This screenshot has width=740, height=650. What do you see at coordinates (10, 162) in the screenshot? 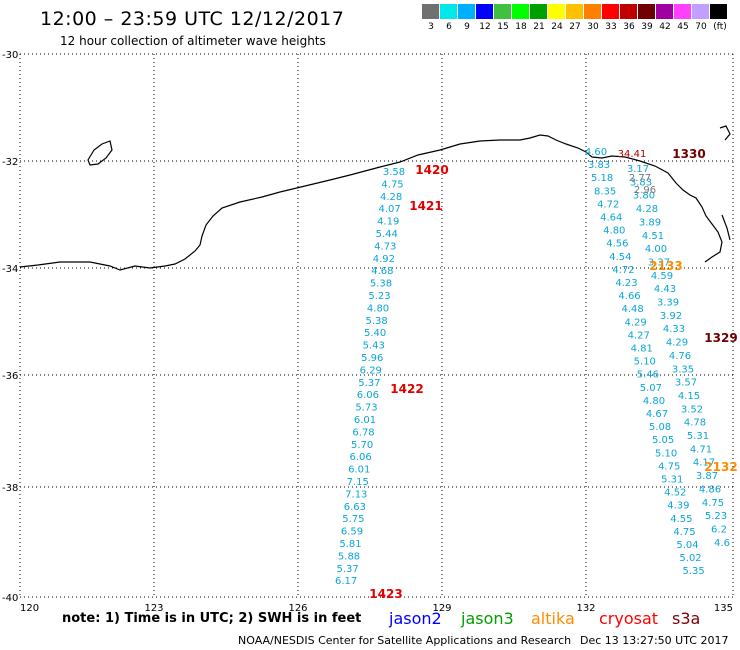
I see `latitude-label: -32` at bounding box center [10, 162].